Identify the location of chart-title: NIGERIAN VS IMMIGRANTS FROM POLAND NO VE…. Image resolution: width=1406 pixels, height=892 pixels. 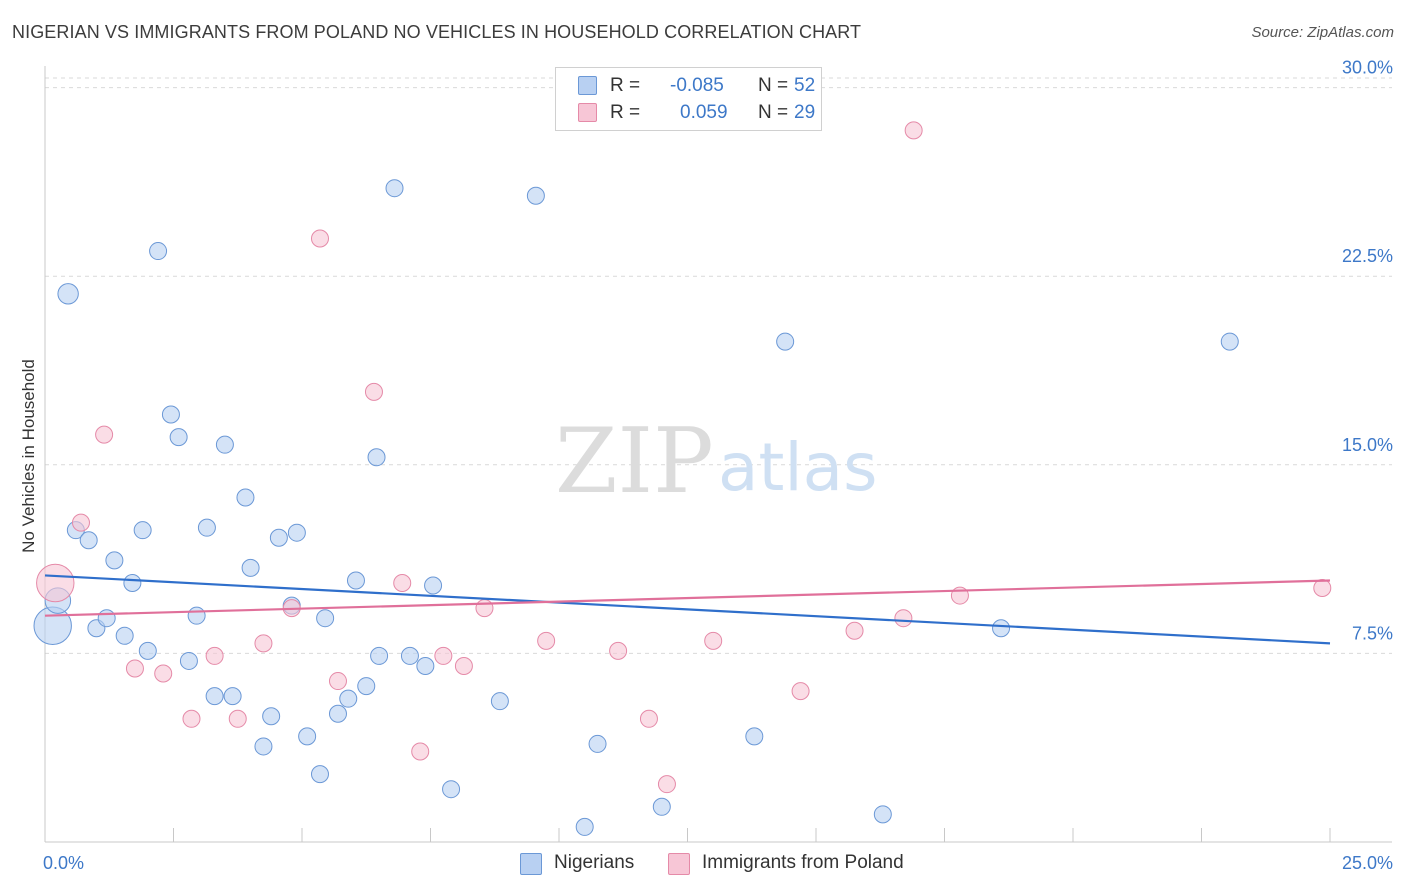
(437, 32).